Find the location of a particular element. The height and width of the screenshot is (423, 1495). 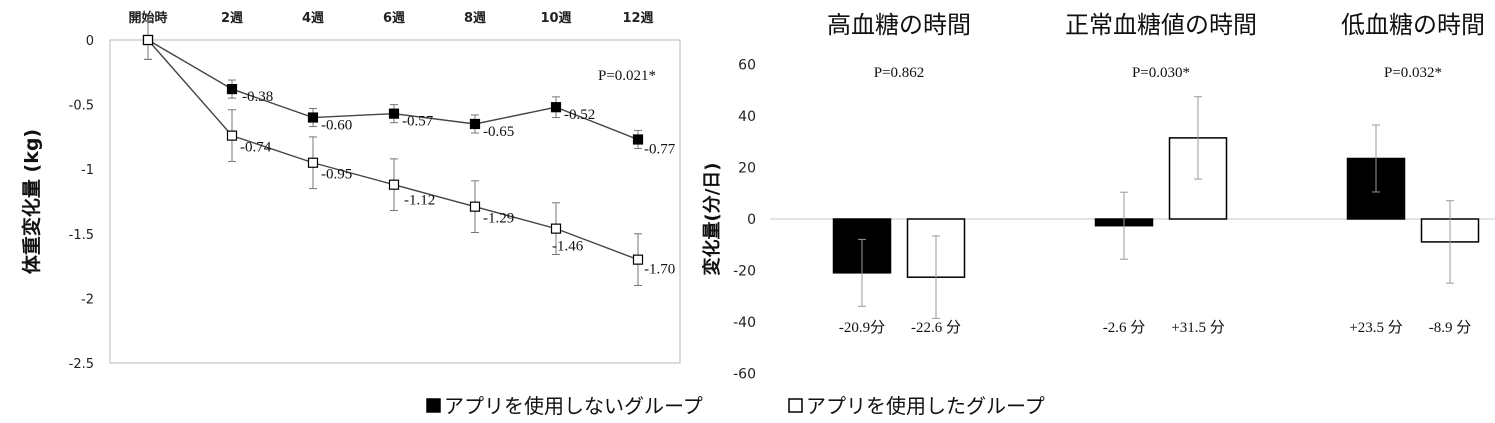

y-tick-label: -1.5 is located at coordinates (81, 235).